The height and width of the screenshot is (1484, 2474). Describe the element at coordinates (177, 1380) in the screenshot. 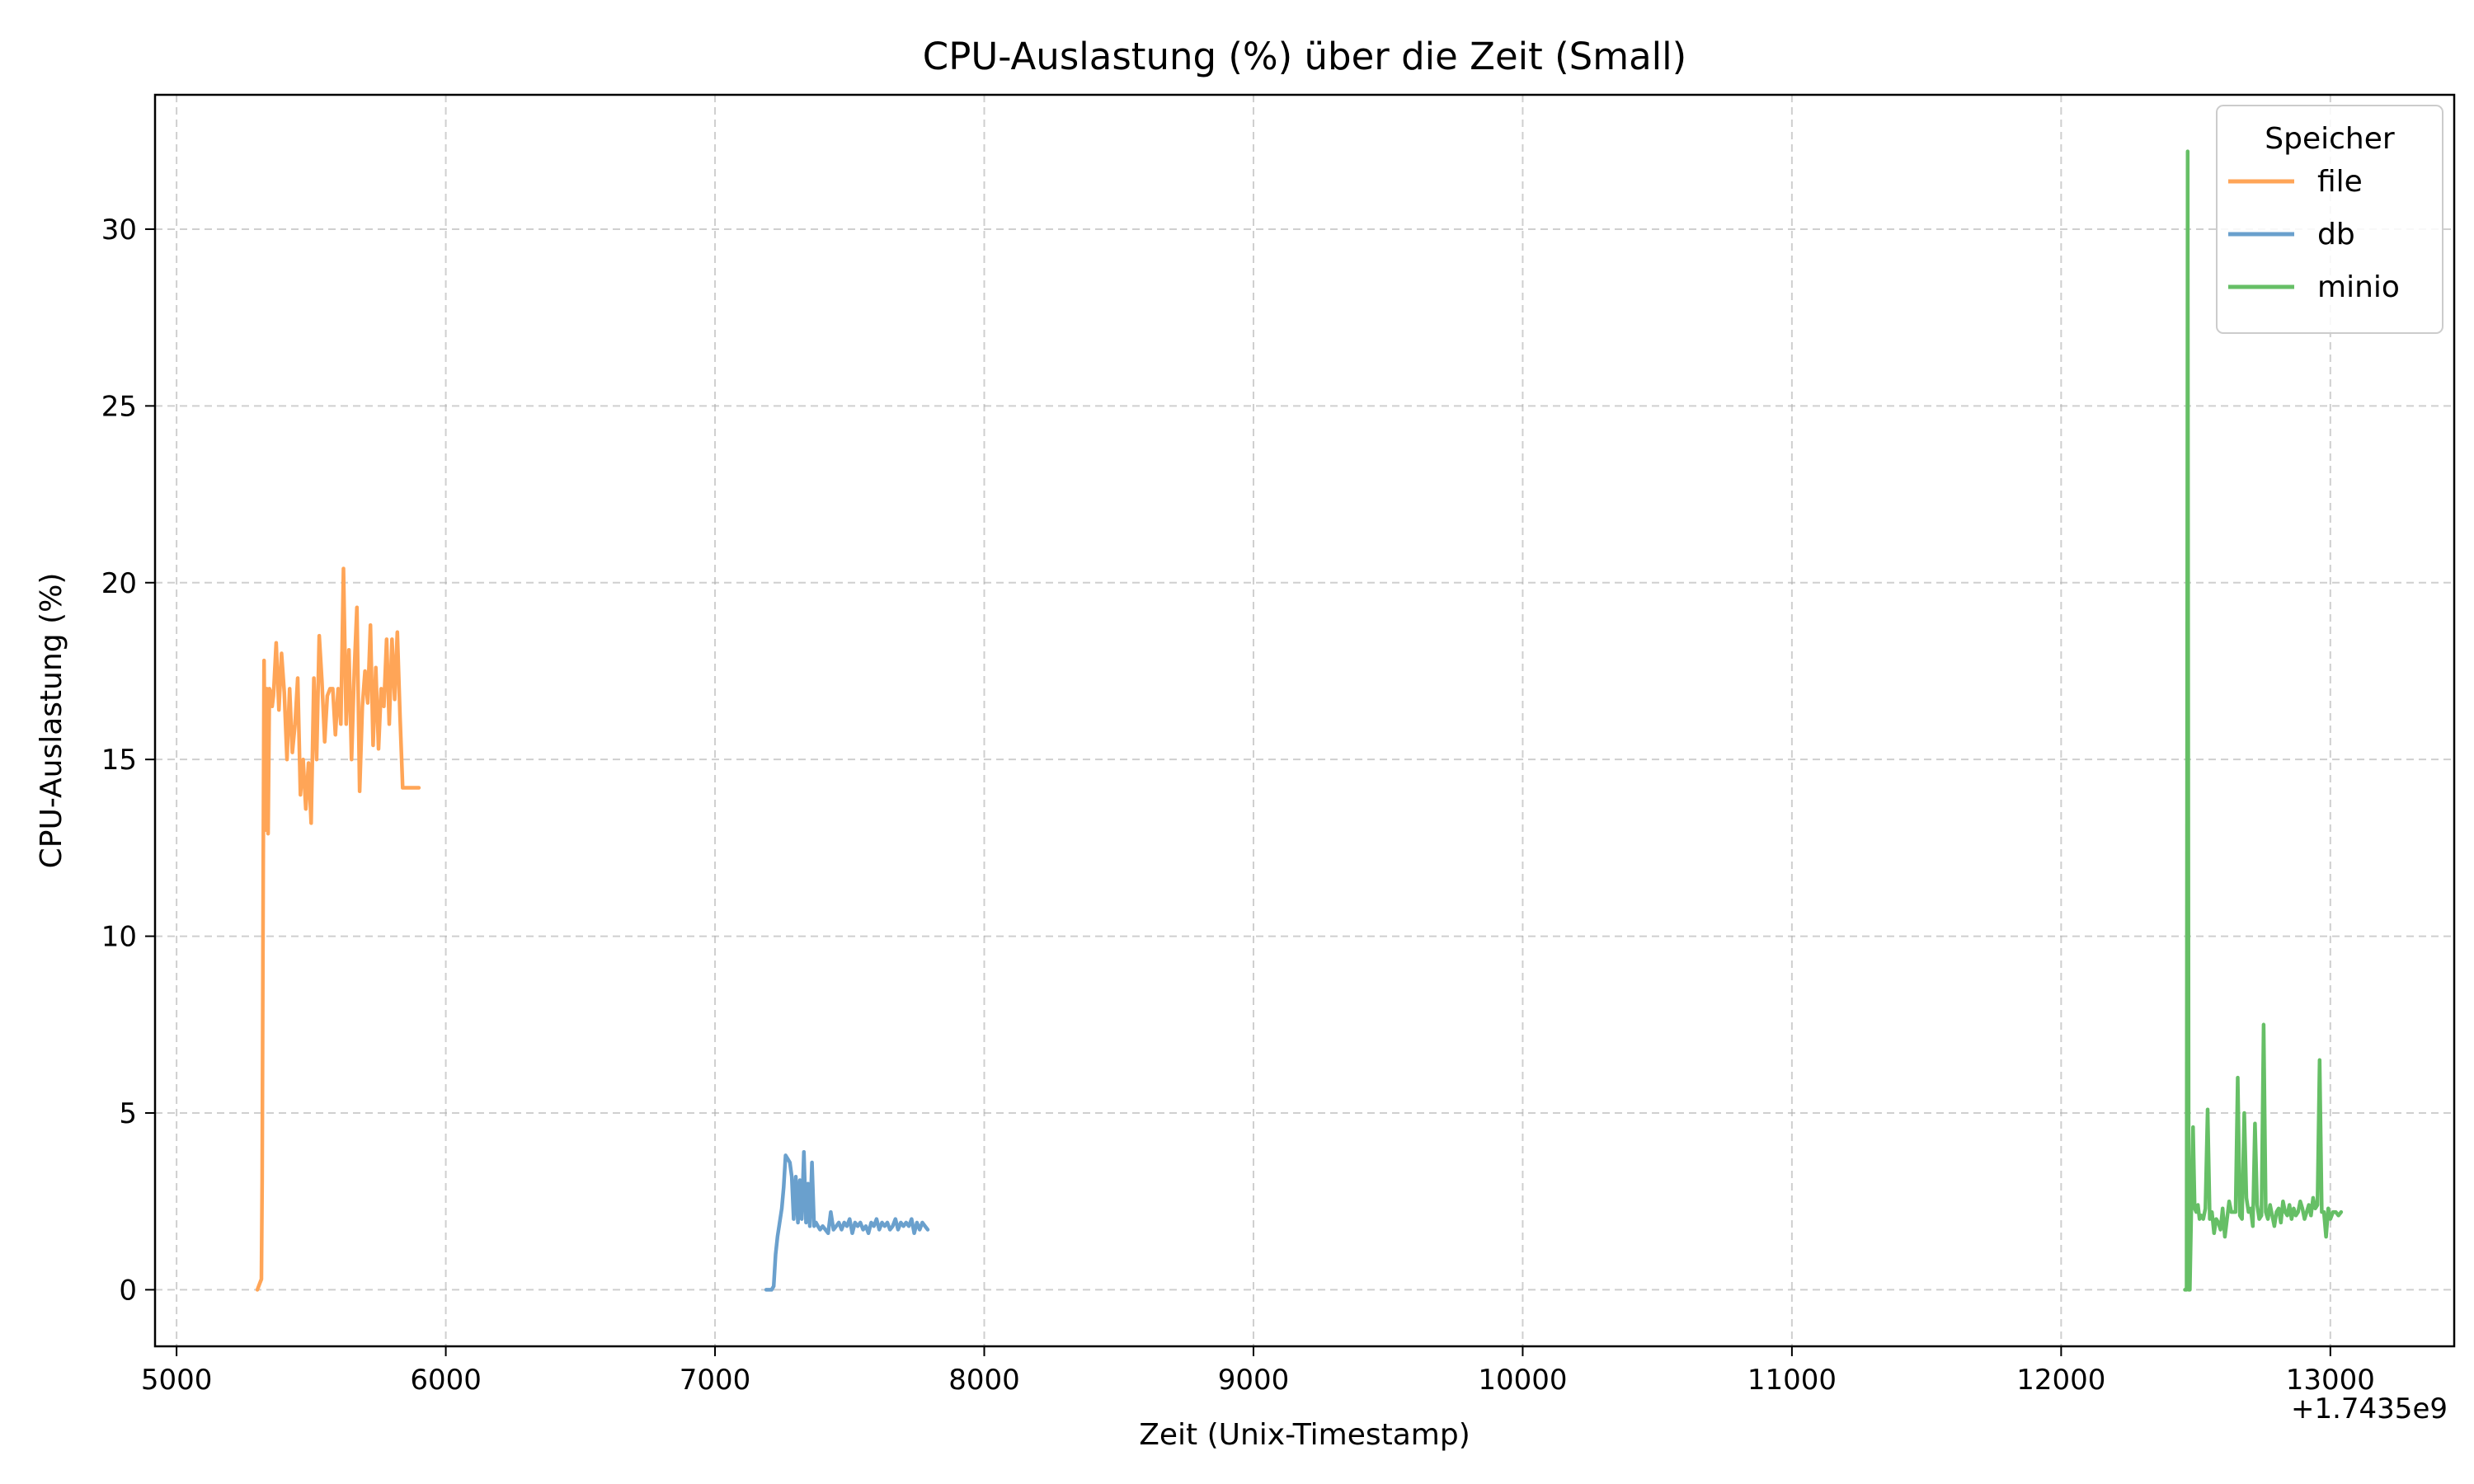

I see `x-tick-label: 5000` at that location.